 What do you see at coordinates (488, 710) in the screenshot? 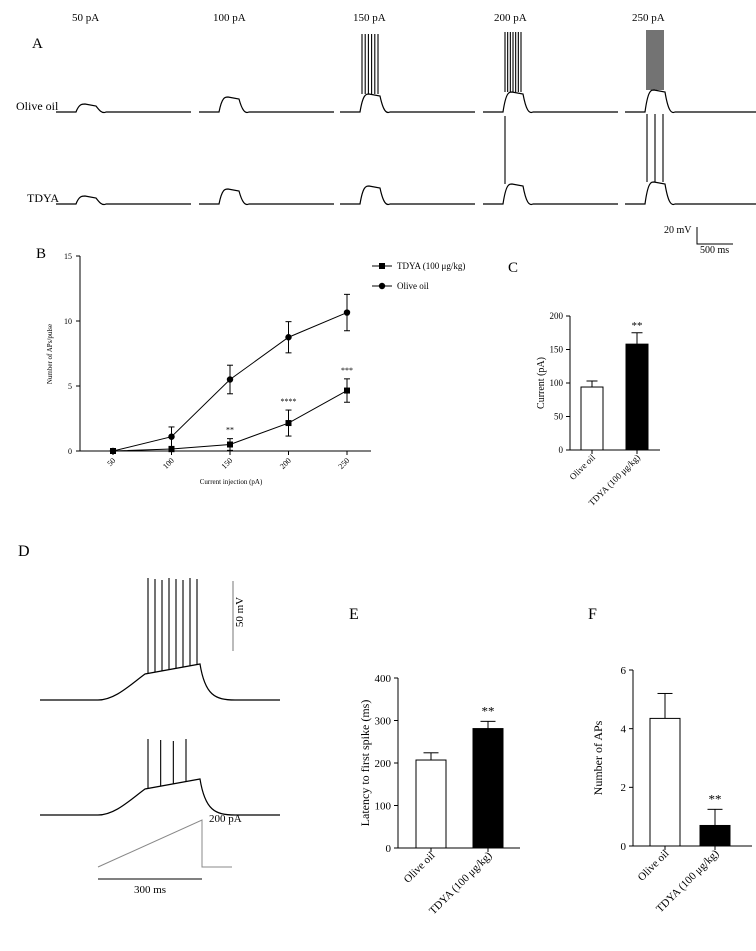
I see `chartE-significance-label: **` at bounding box center [488, 710].